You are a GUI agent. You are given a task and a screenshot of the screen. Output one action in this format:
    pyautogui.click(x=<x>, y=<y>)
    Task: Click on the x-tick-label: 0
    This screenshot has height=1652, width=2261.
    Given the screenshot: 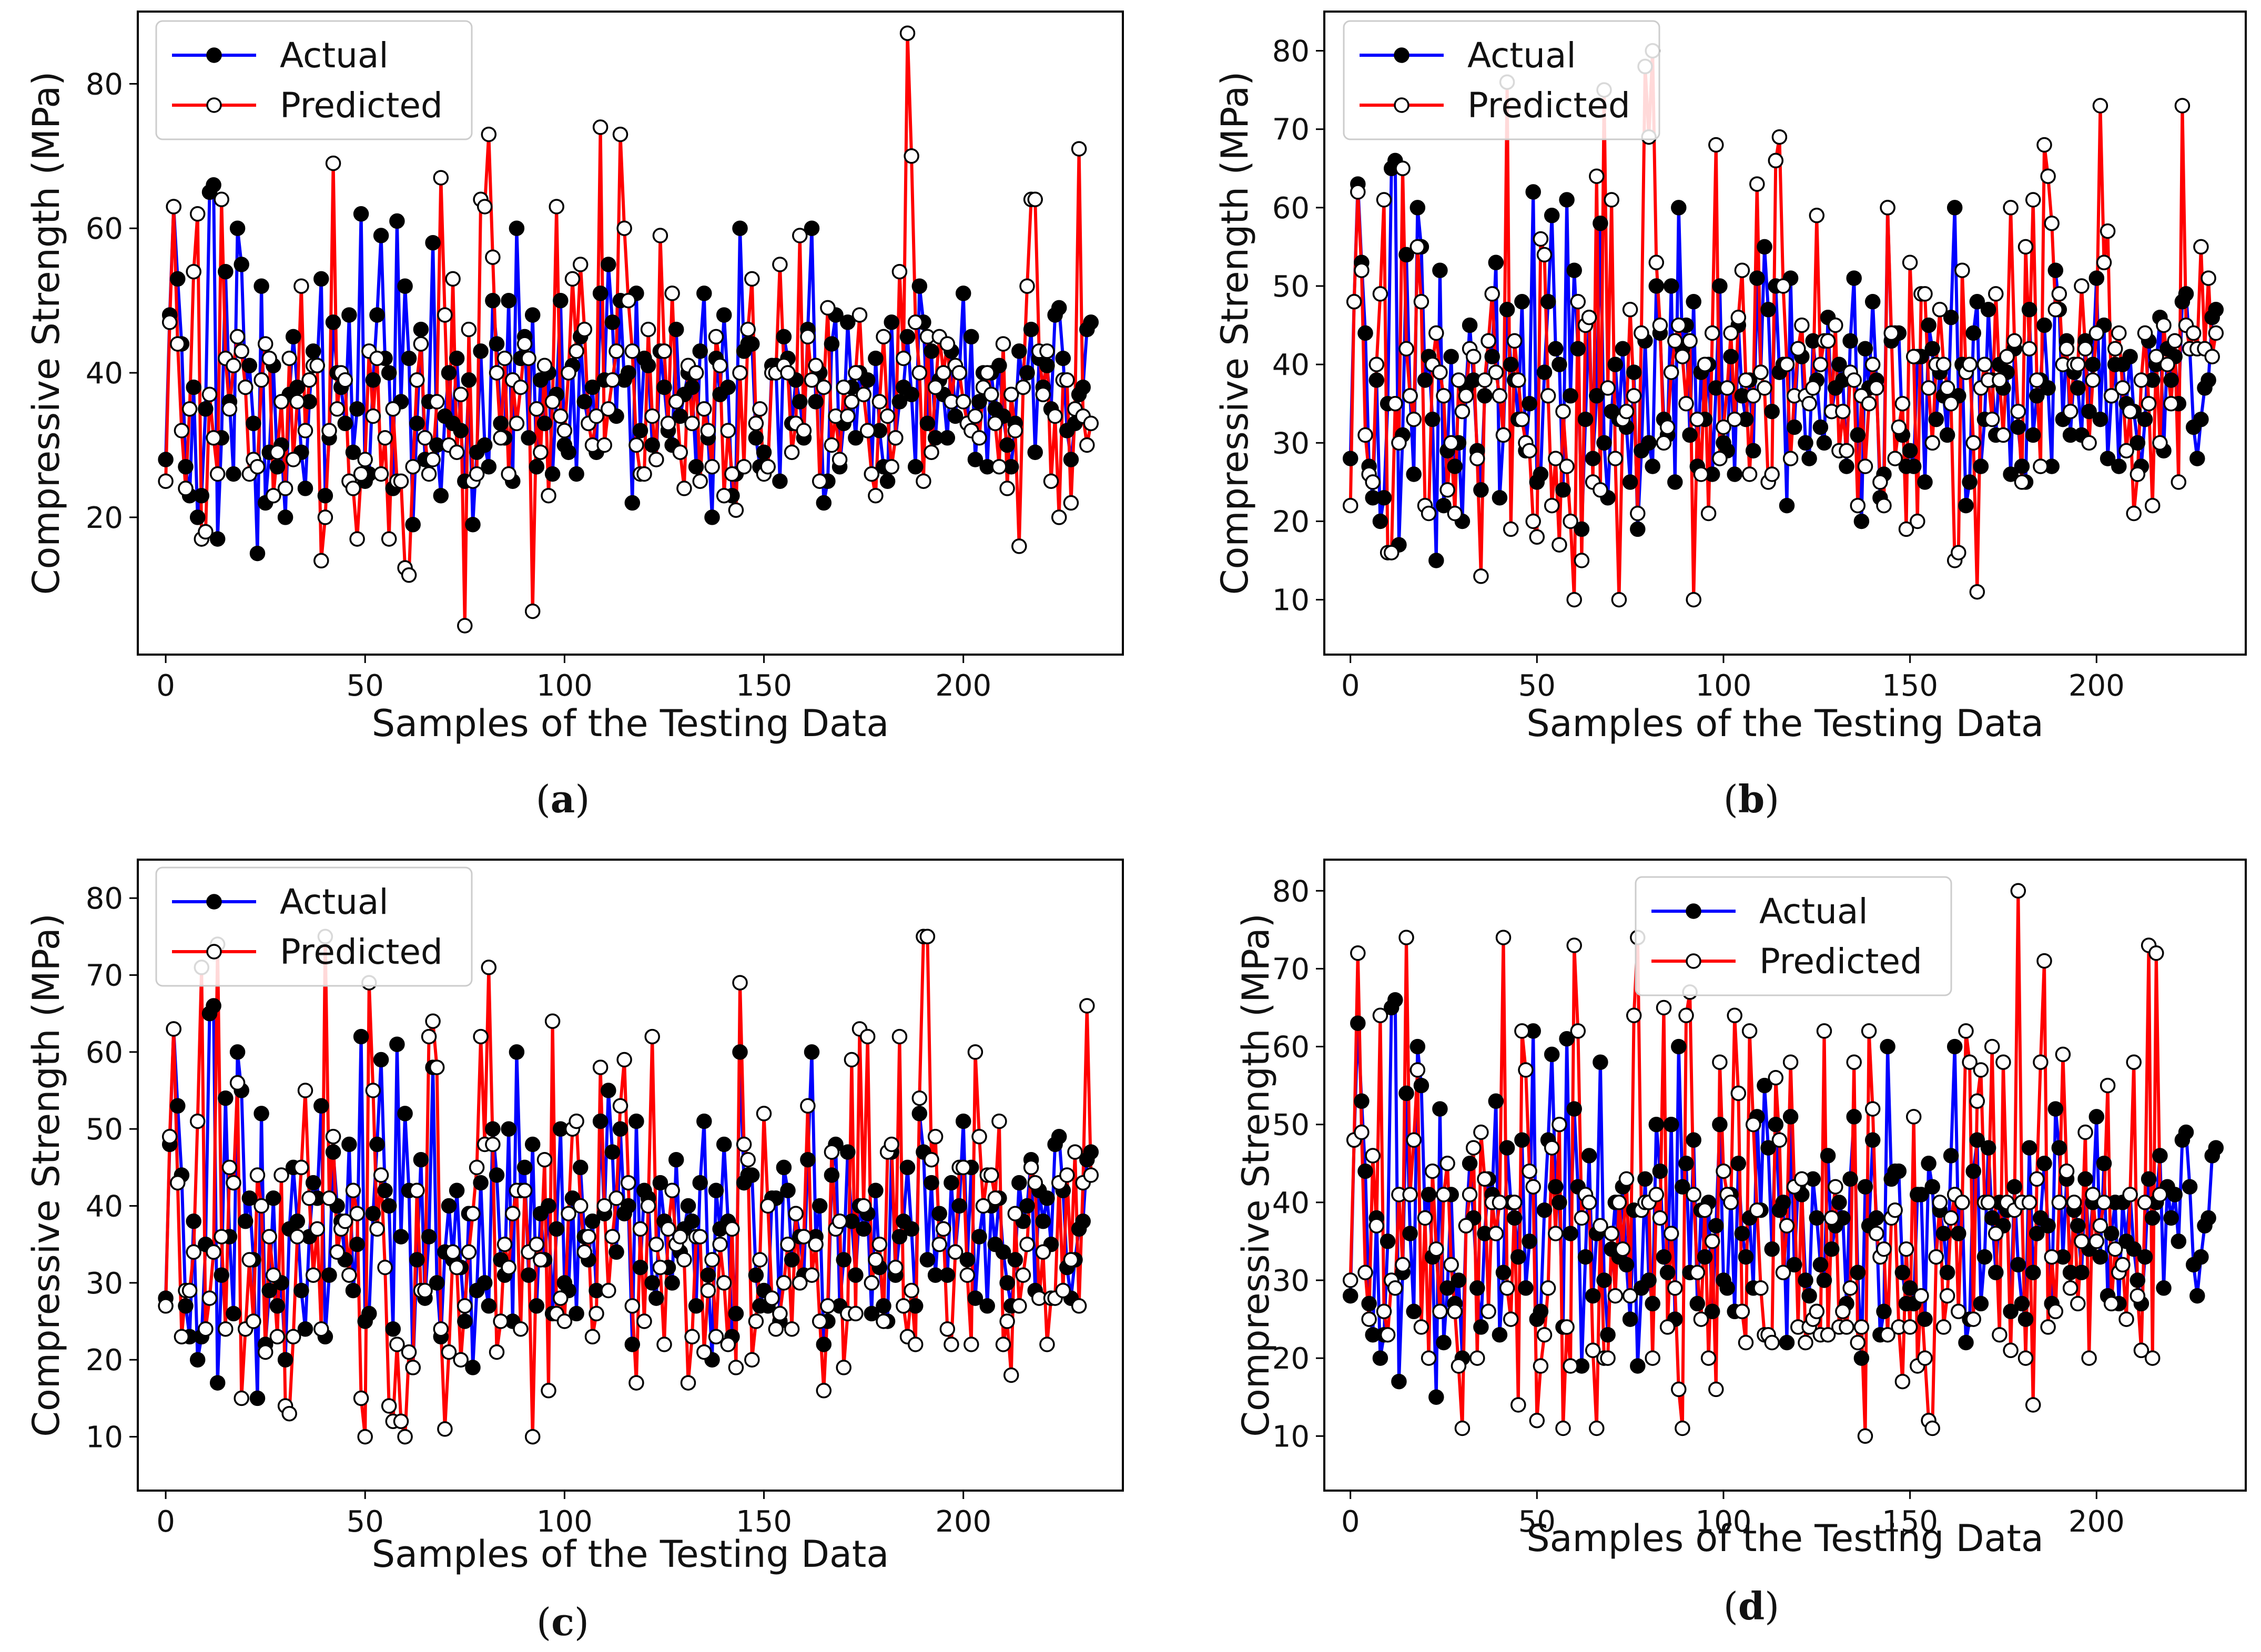 What is the action you would take?
    pyautogui.click(x=165, y=1522)
    